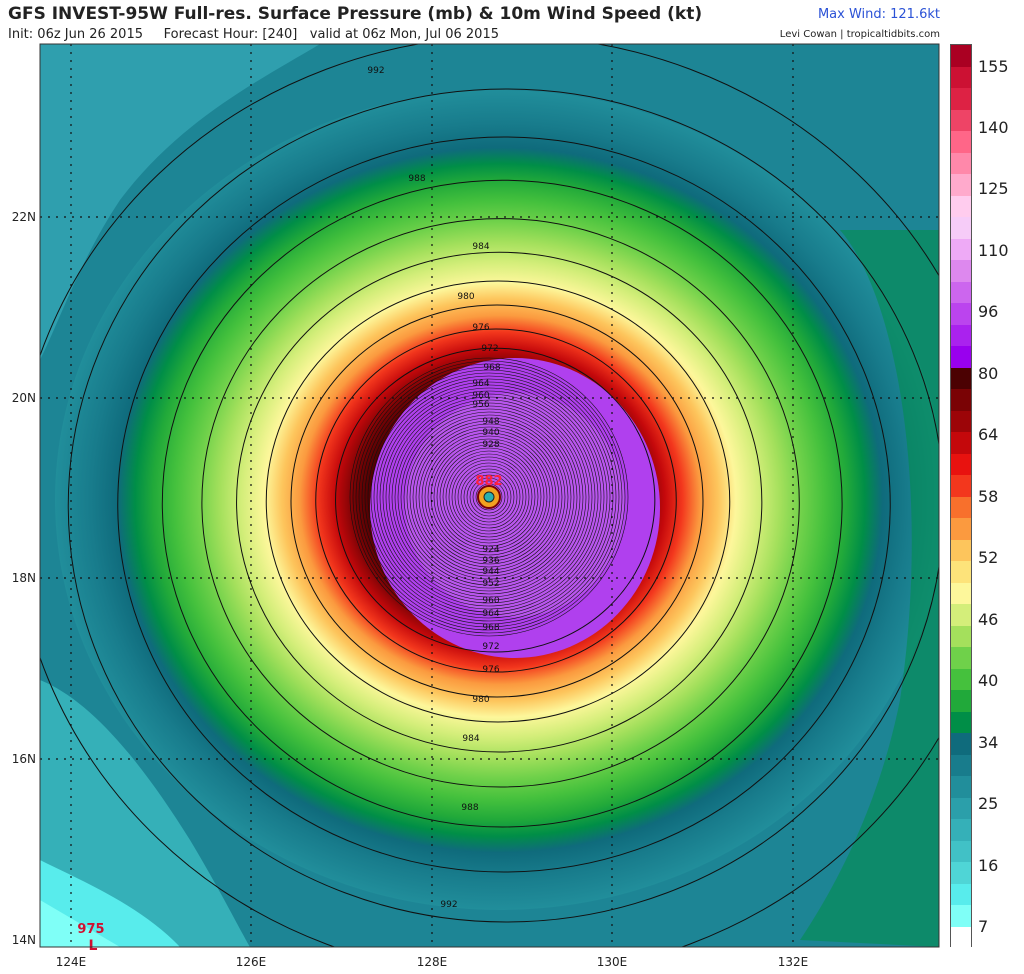 The image size is (1024, 974). I want to click on lon-label: 130E, so click(612, 962).